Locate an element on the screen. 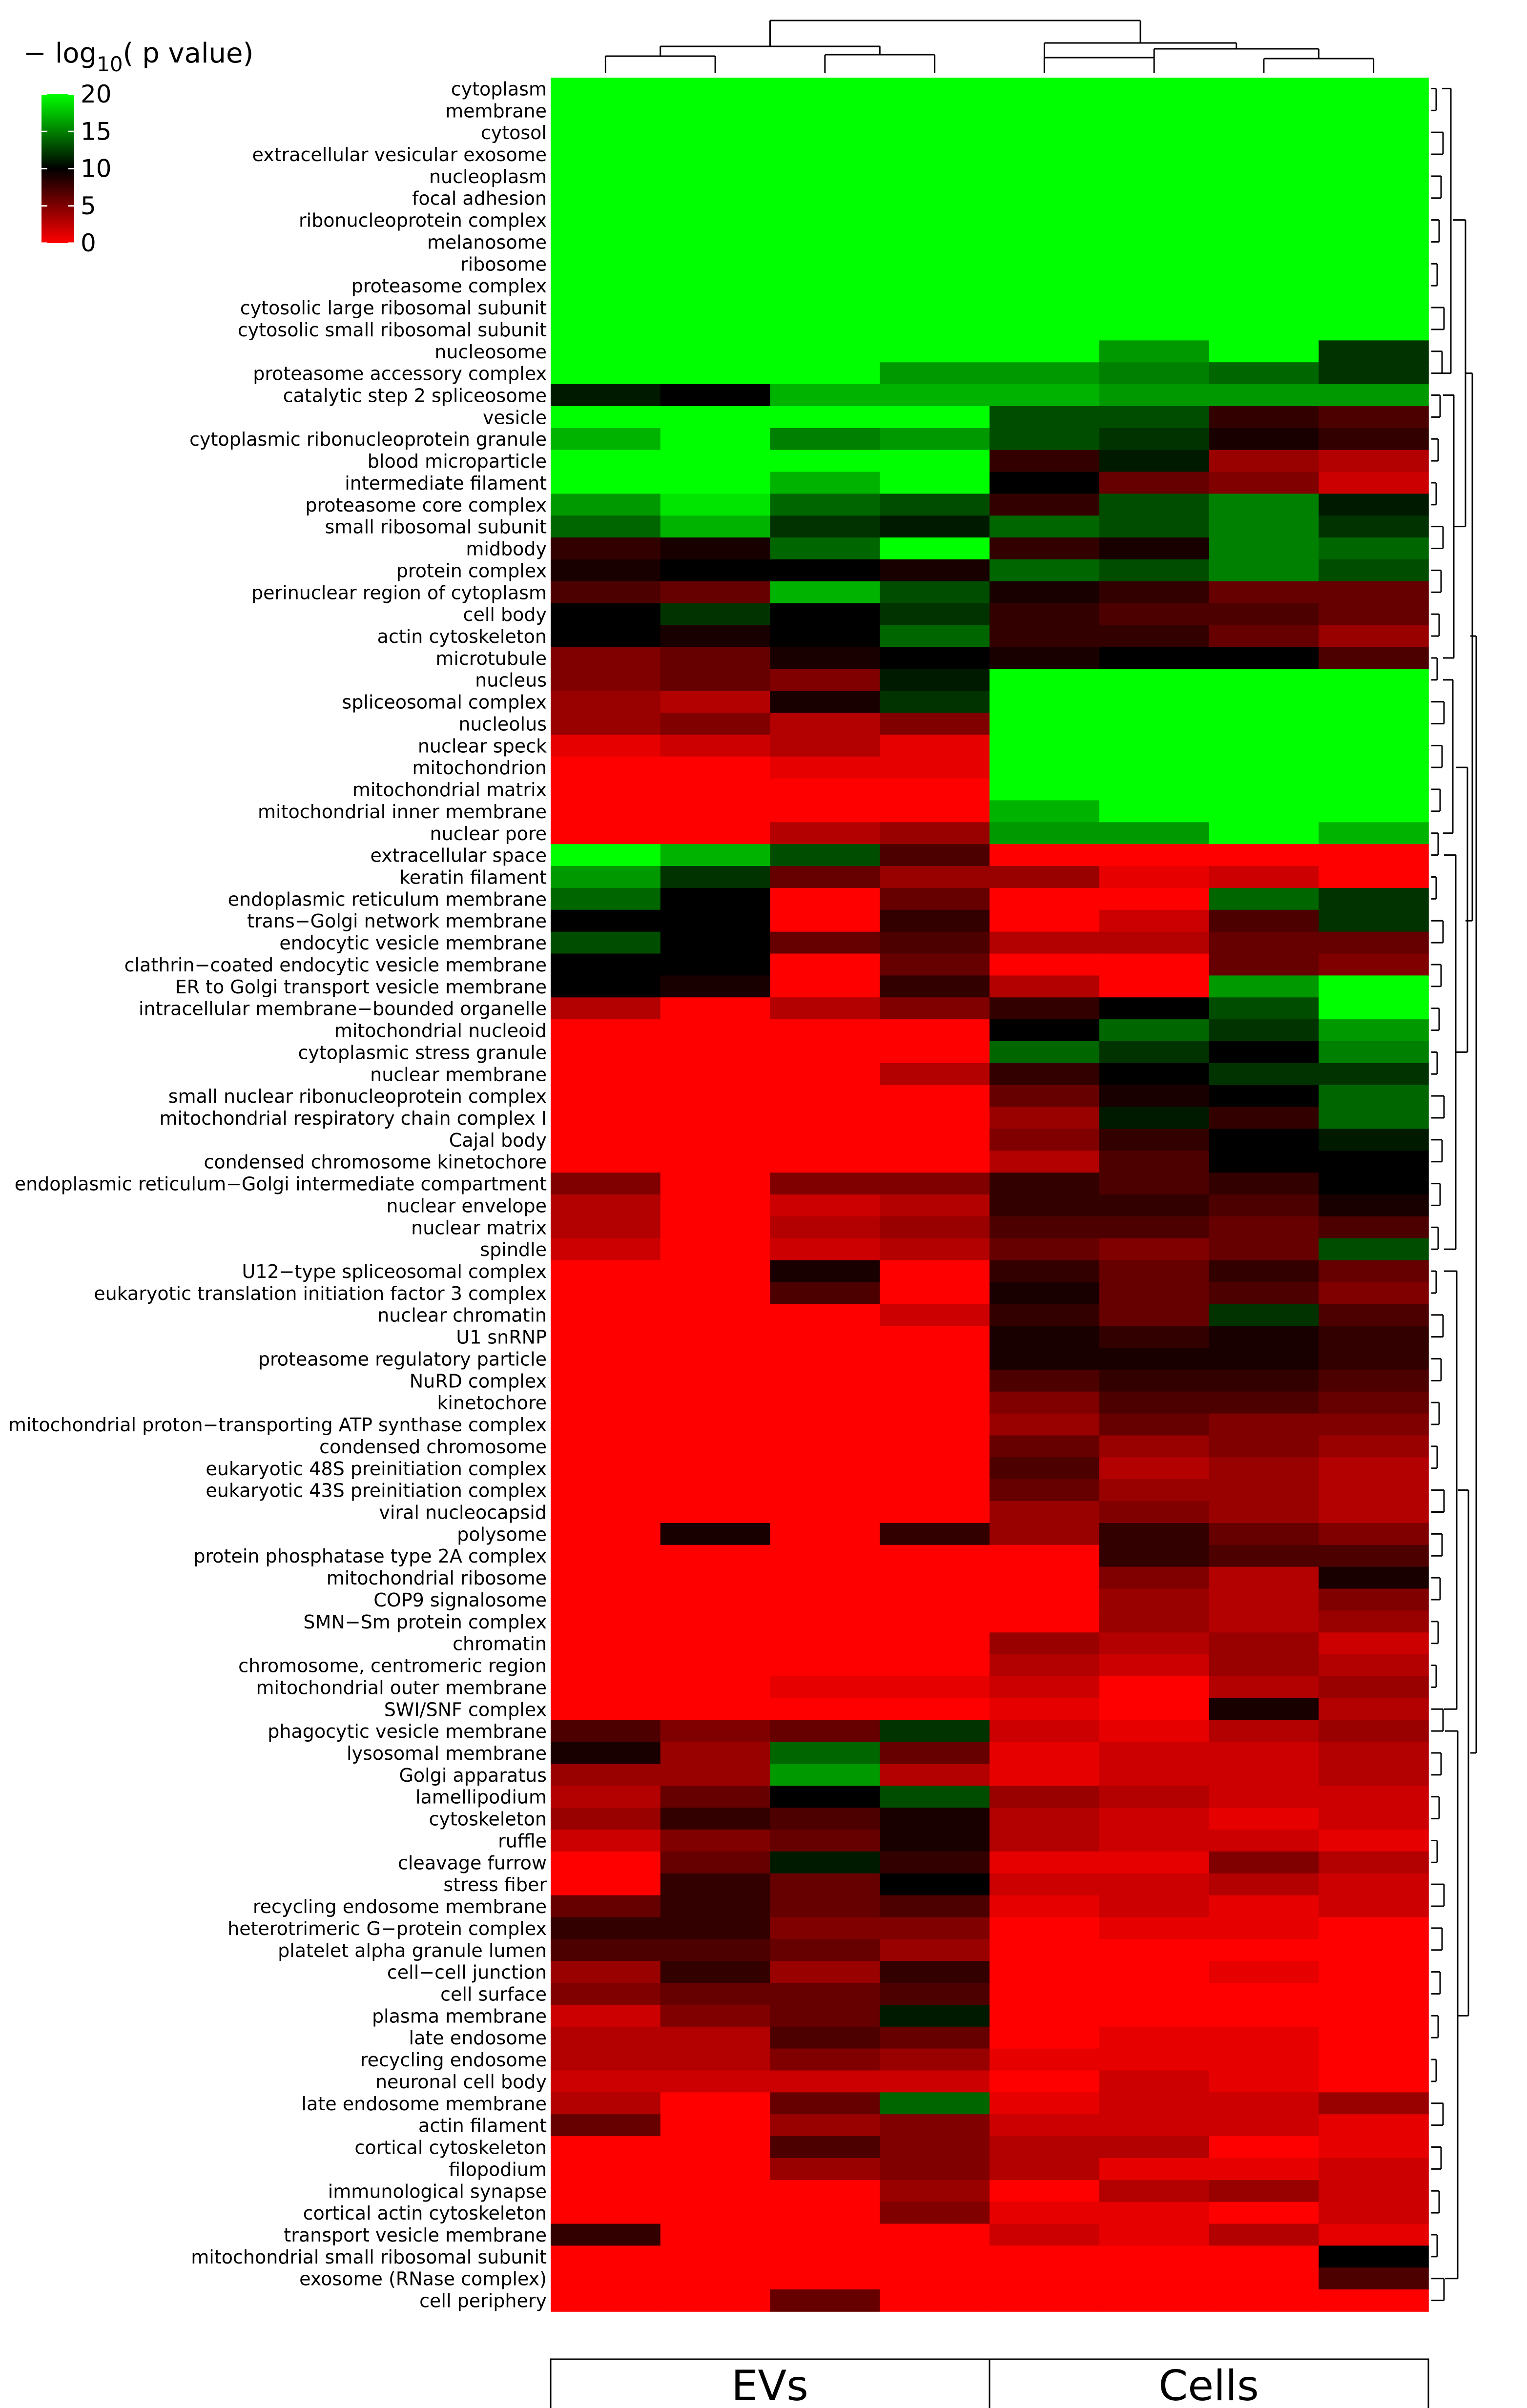 The width and height of the screenshot is (1527, 2408). row-label: cytosolic small ribosomal subunit is located at coordinates (392, 330).